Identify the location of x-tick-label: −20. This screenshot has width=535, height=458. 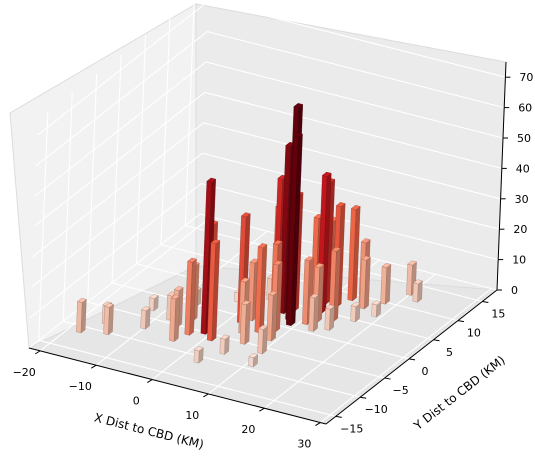
(24, 372).